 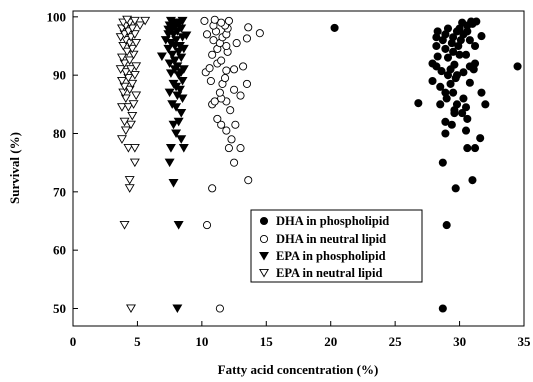 What do you see at coordinates (137, 341) in the screenshot?
I see `x-tick-label: 5` at bounding box center [137, 341].